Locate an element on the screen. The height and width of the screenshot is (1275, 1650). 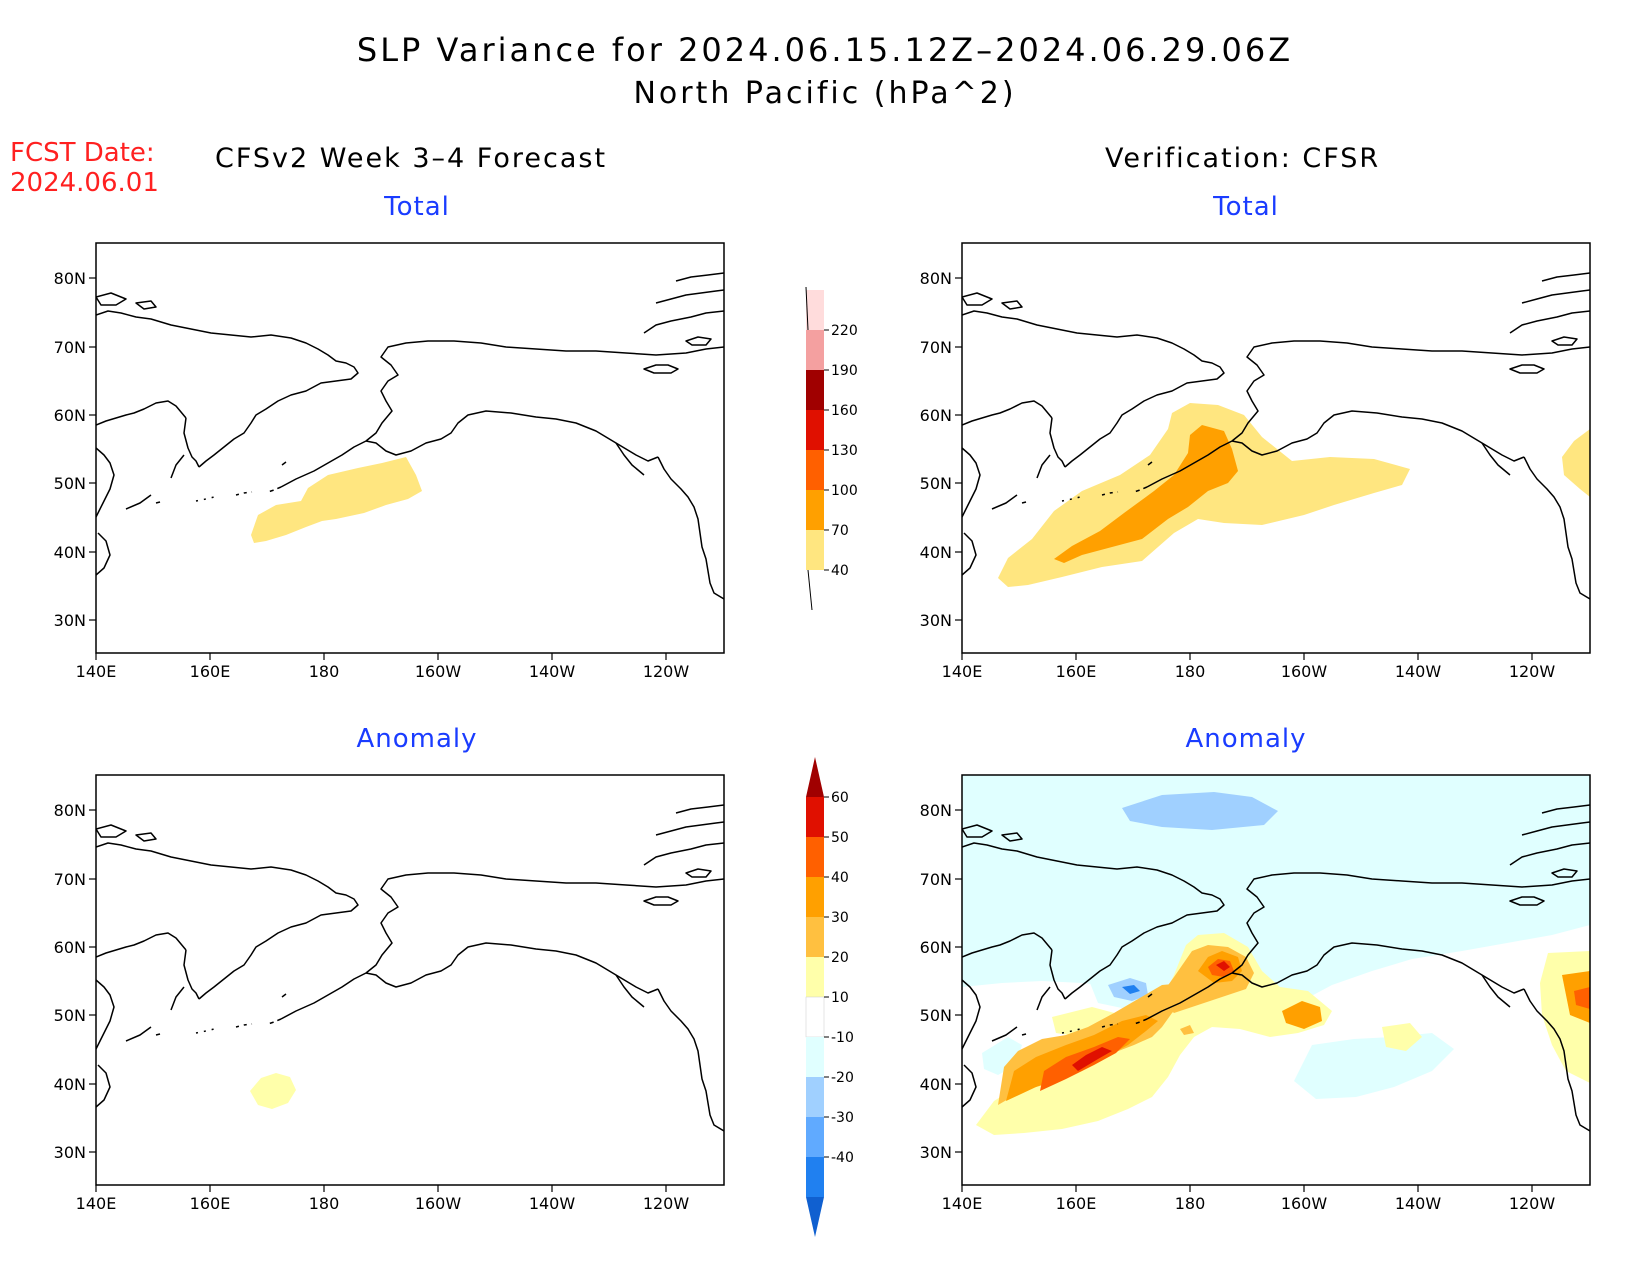
colorbar-anomaly-label: -30 is located at coordinates (842, 1118).